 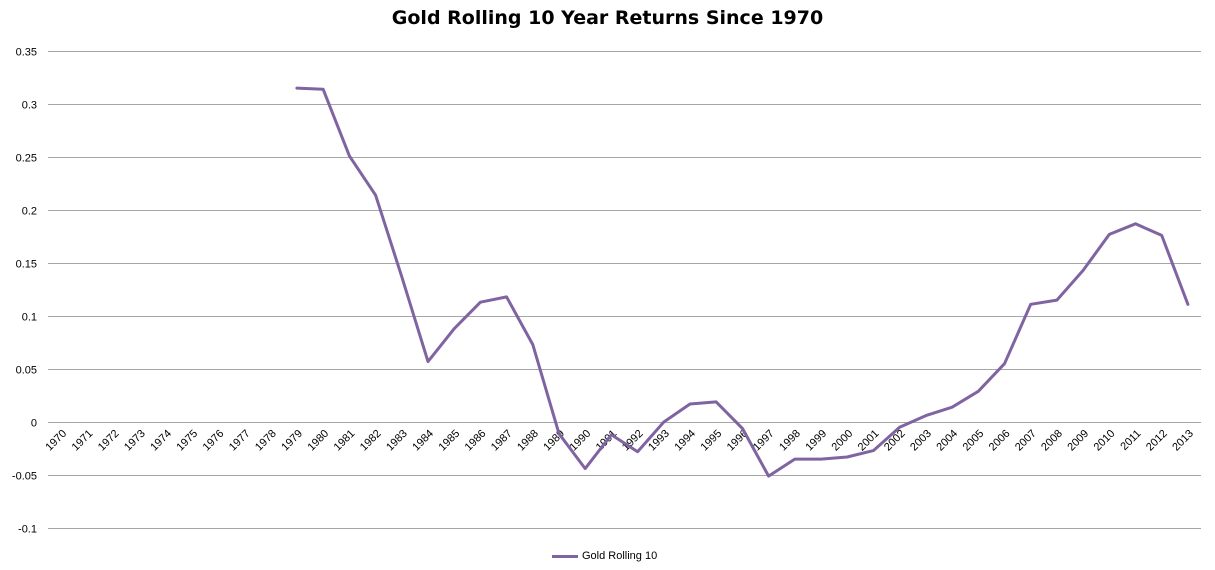 I want to click on x-tick-label: 2006, so click(x=1000, y=441).